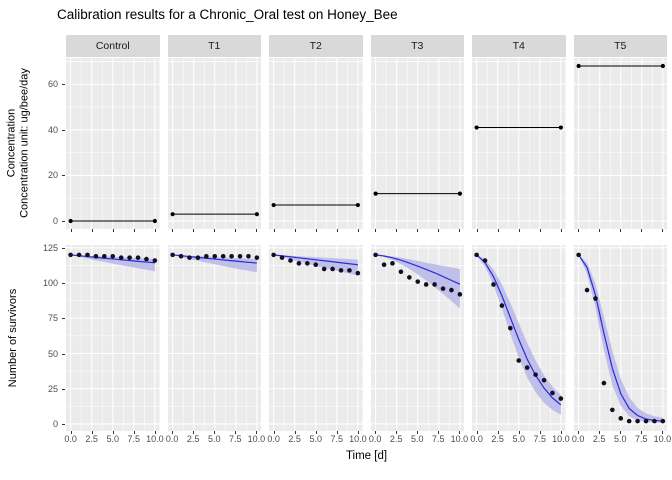  Describe the element at coordinates (214, 263) in the screenshot. I see `credible-interval-ribbon` at that location.